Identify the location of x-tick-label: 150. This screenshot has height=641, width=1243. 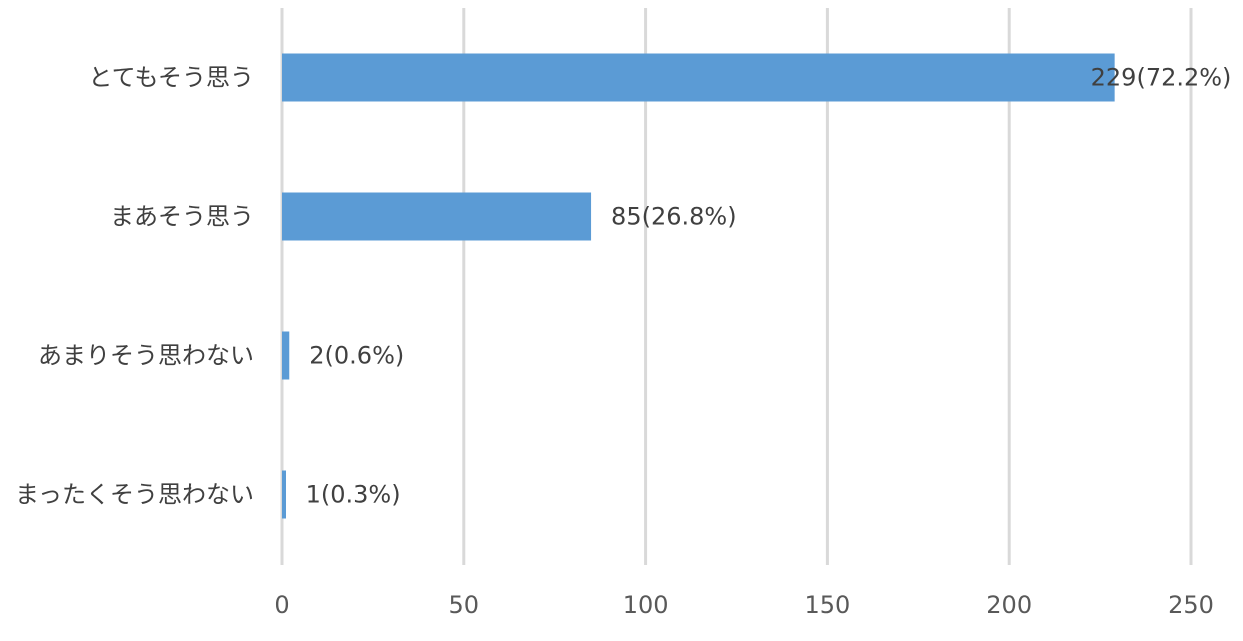
(827, 605).